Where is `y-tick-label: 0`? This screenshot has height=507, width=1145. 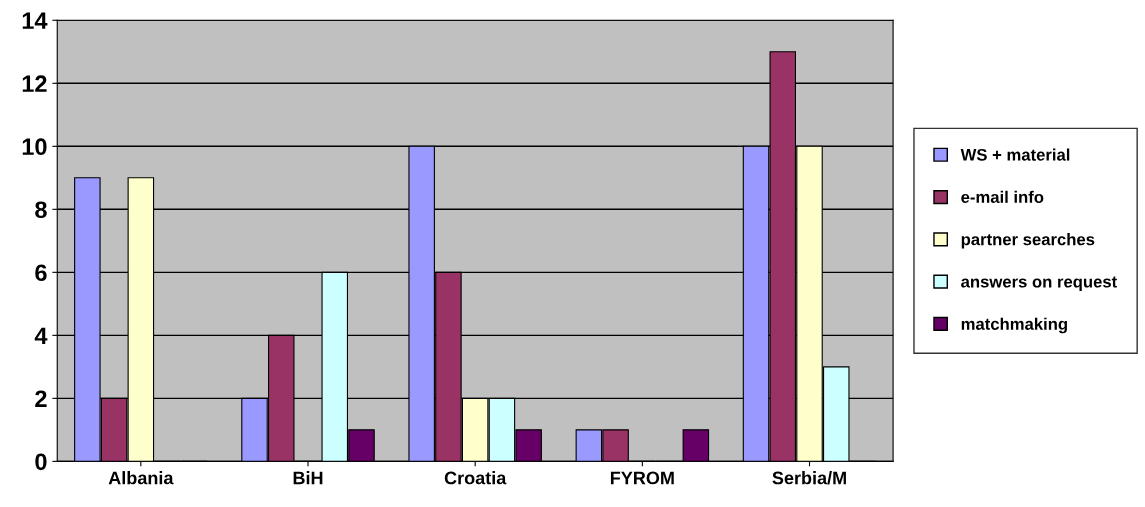
y-tick-label: 0 is located at coordinates (41, 462).